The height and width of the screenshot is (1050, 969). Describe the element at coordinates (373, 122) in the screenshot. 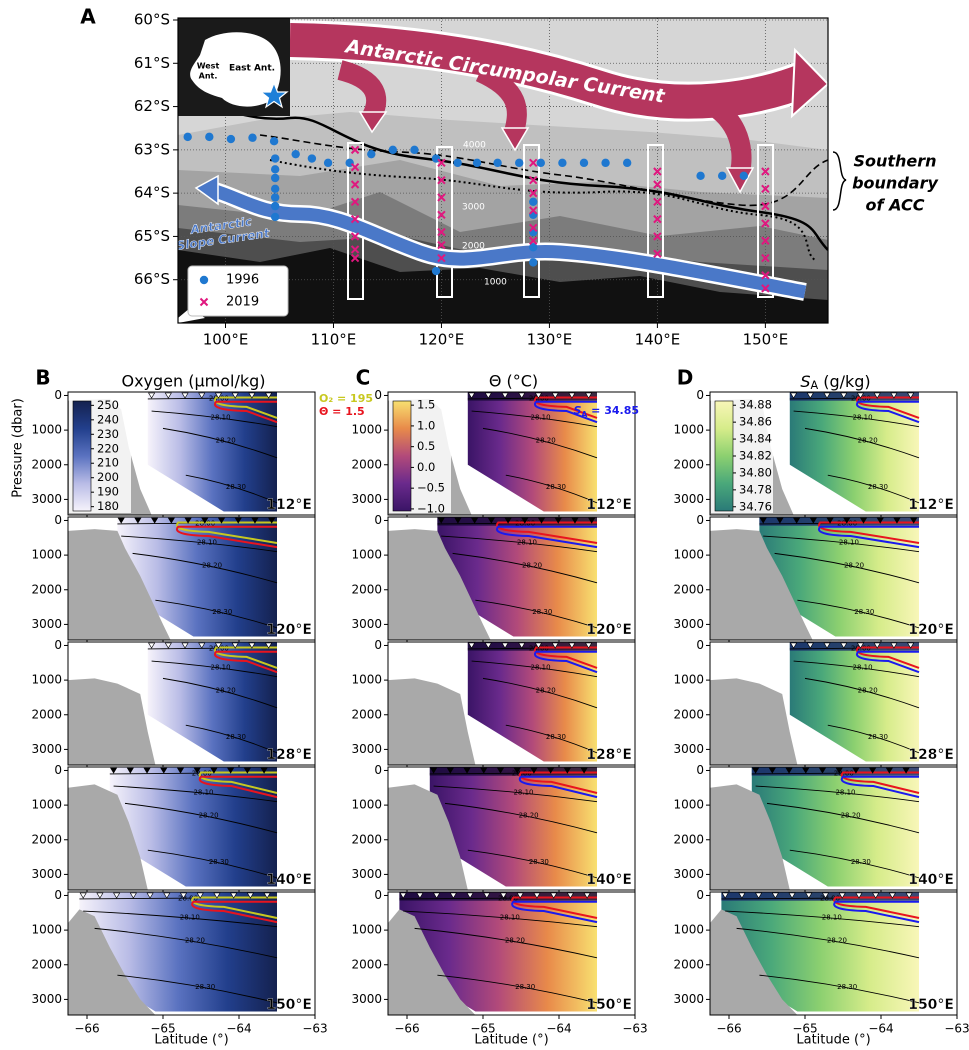

I see `acc-branch-head` at that location.